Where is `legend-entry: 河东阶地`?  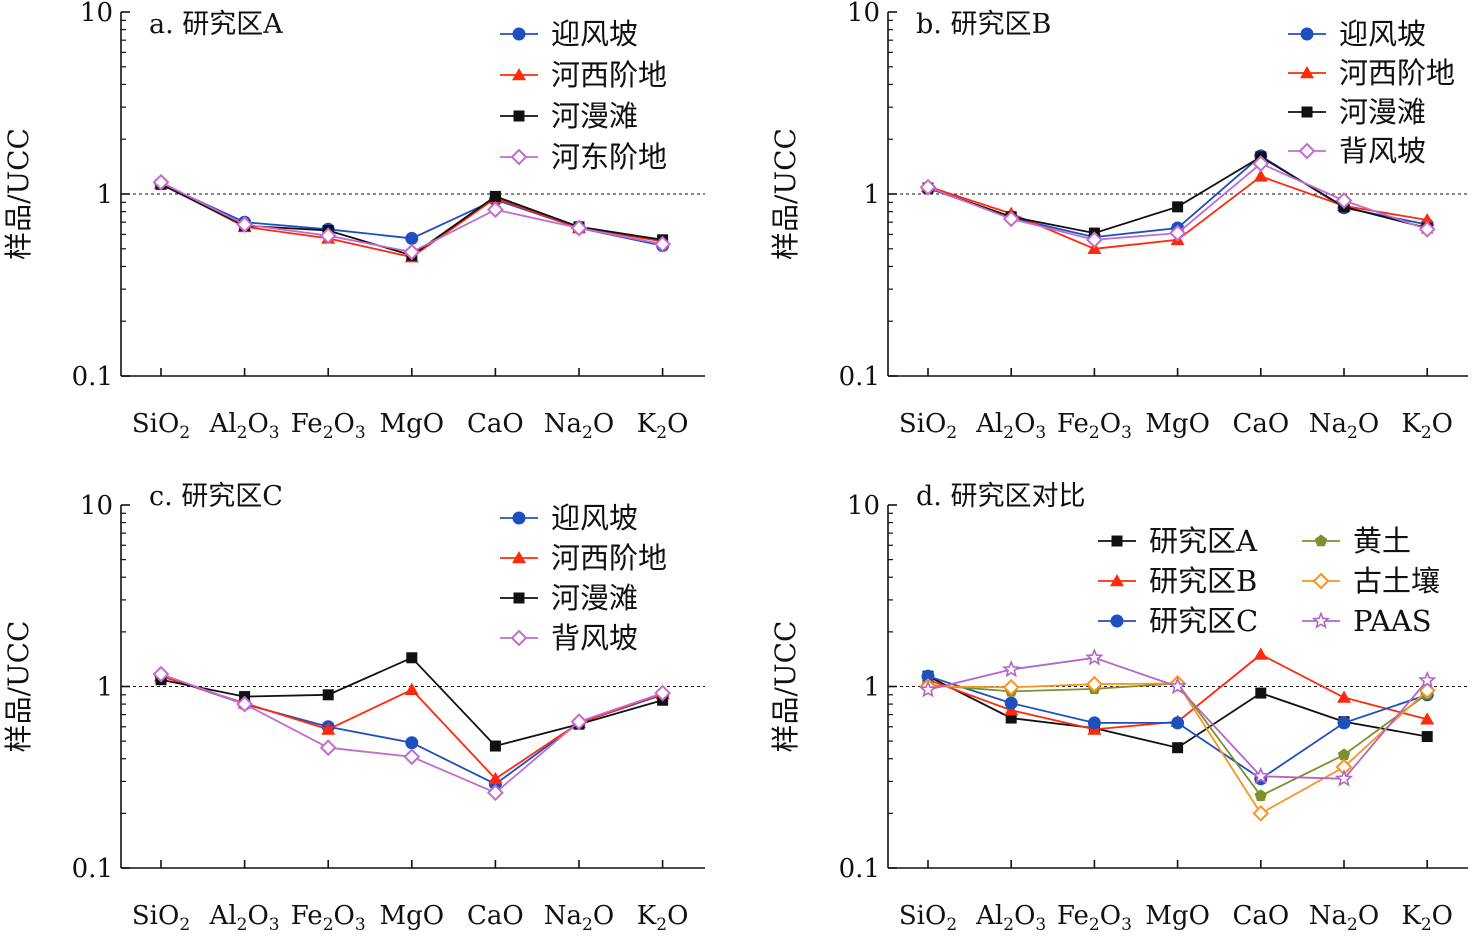 legend-entry: 河东阶地 is located at coordinates (583, 157).